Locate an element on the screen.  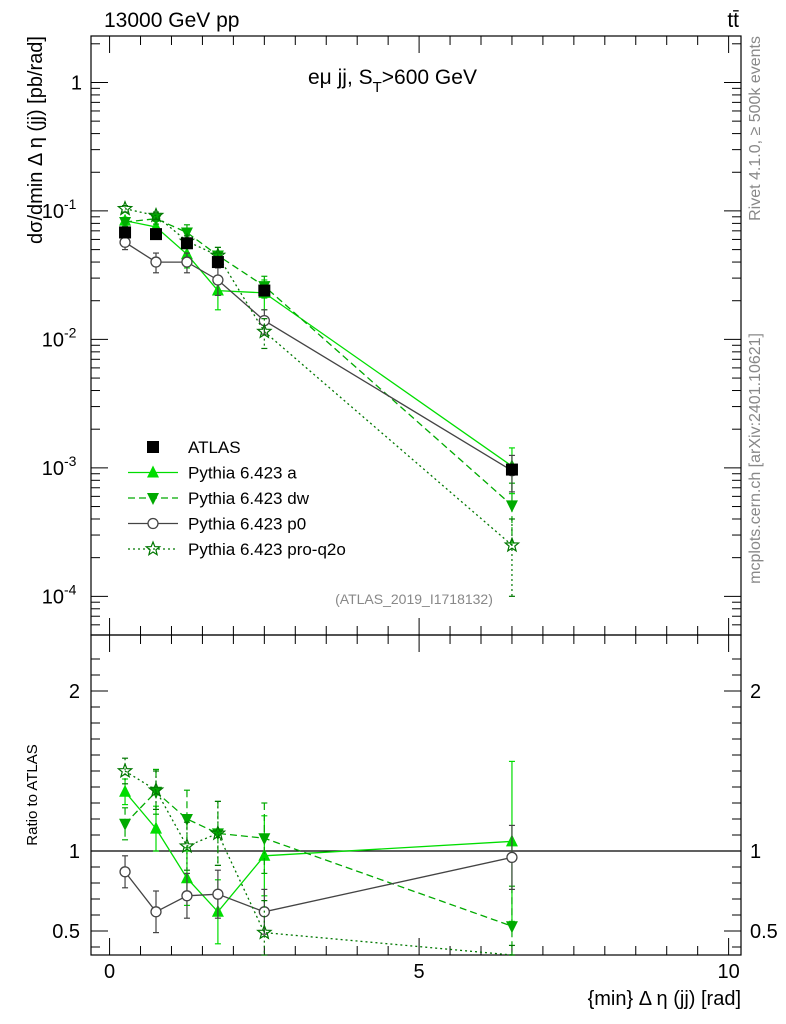
y-tick-label: 10⁻¹ is located at coordinates (59, 209).